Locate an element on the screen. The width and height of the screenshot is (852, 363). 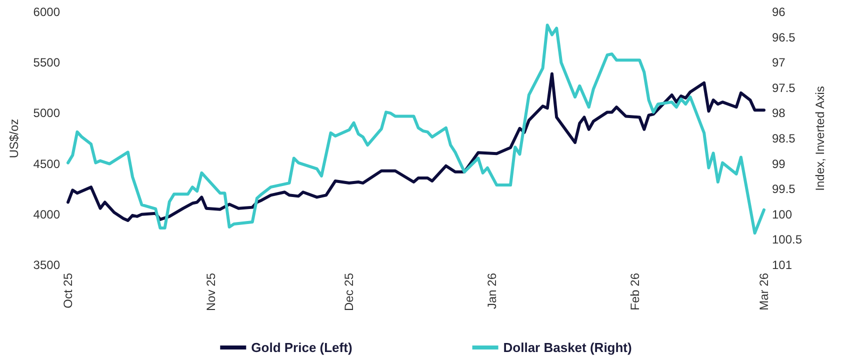
x-tick-label: Mar 26 is located at coordinates (764, 291).